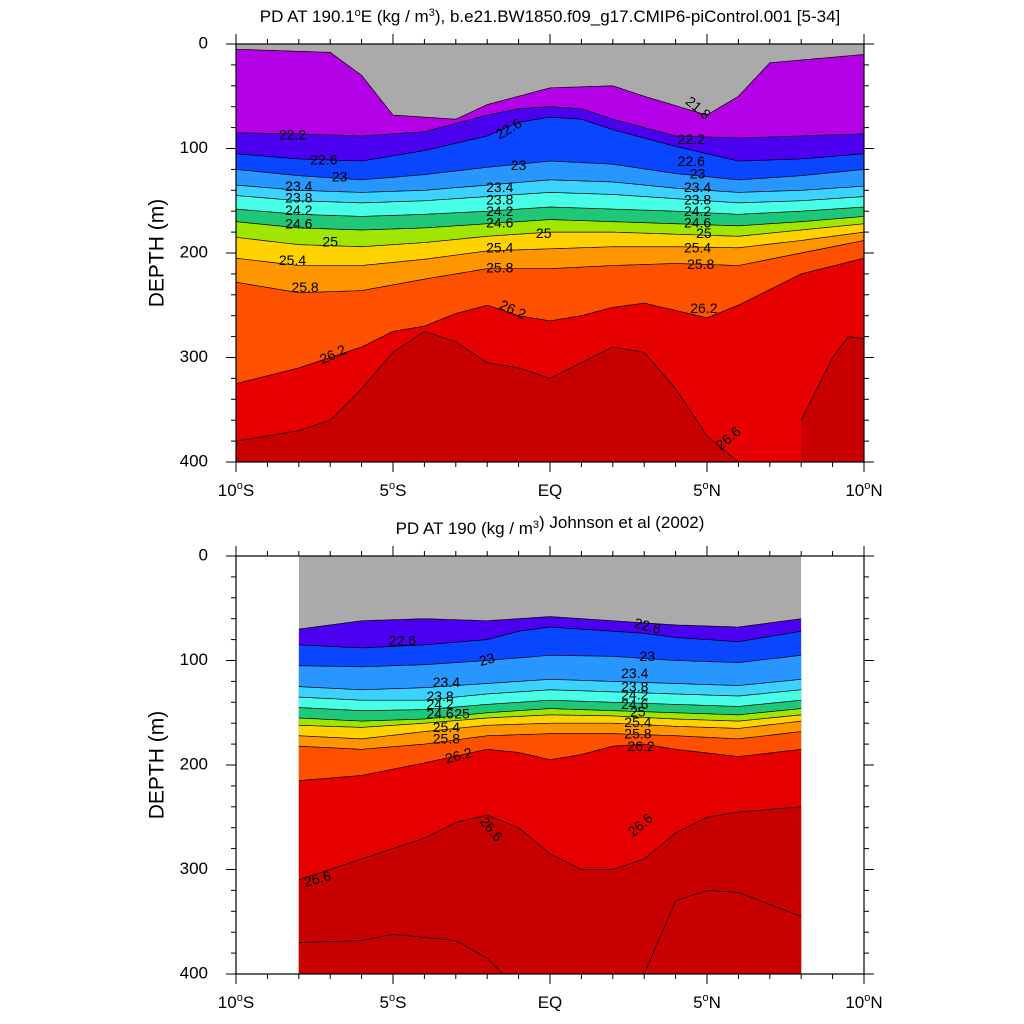  I want to click on chart-title: PD AT 190 (kg / m3) Johnson et al (2002), so click(550, 525).